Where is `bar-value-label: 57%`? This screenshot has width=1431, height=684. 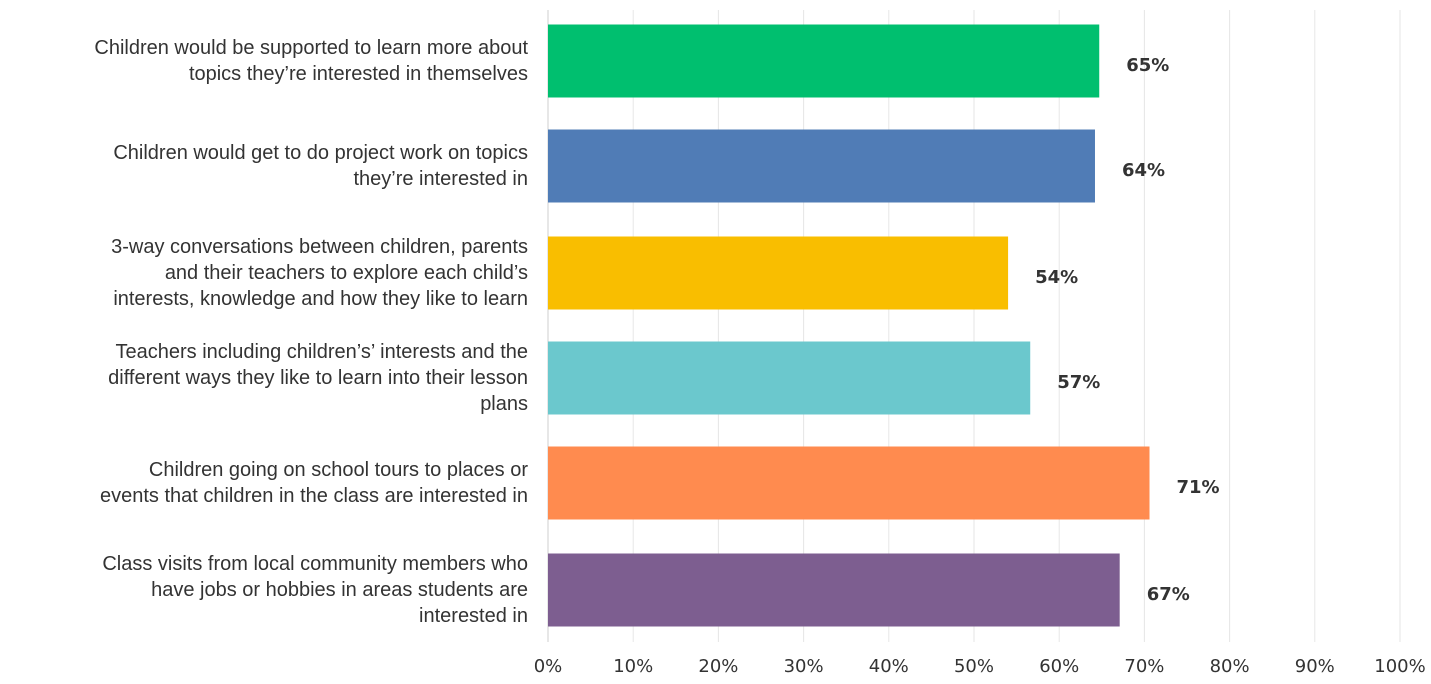 bar-value-label: 57% is located at coordinates (1078, 382).